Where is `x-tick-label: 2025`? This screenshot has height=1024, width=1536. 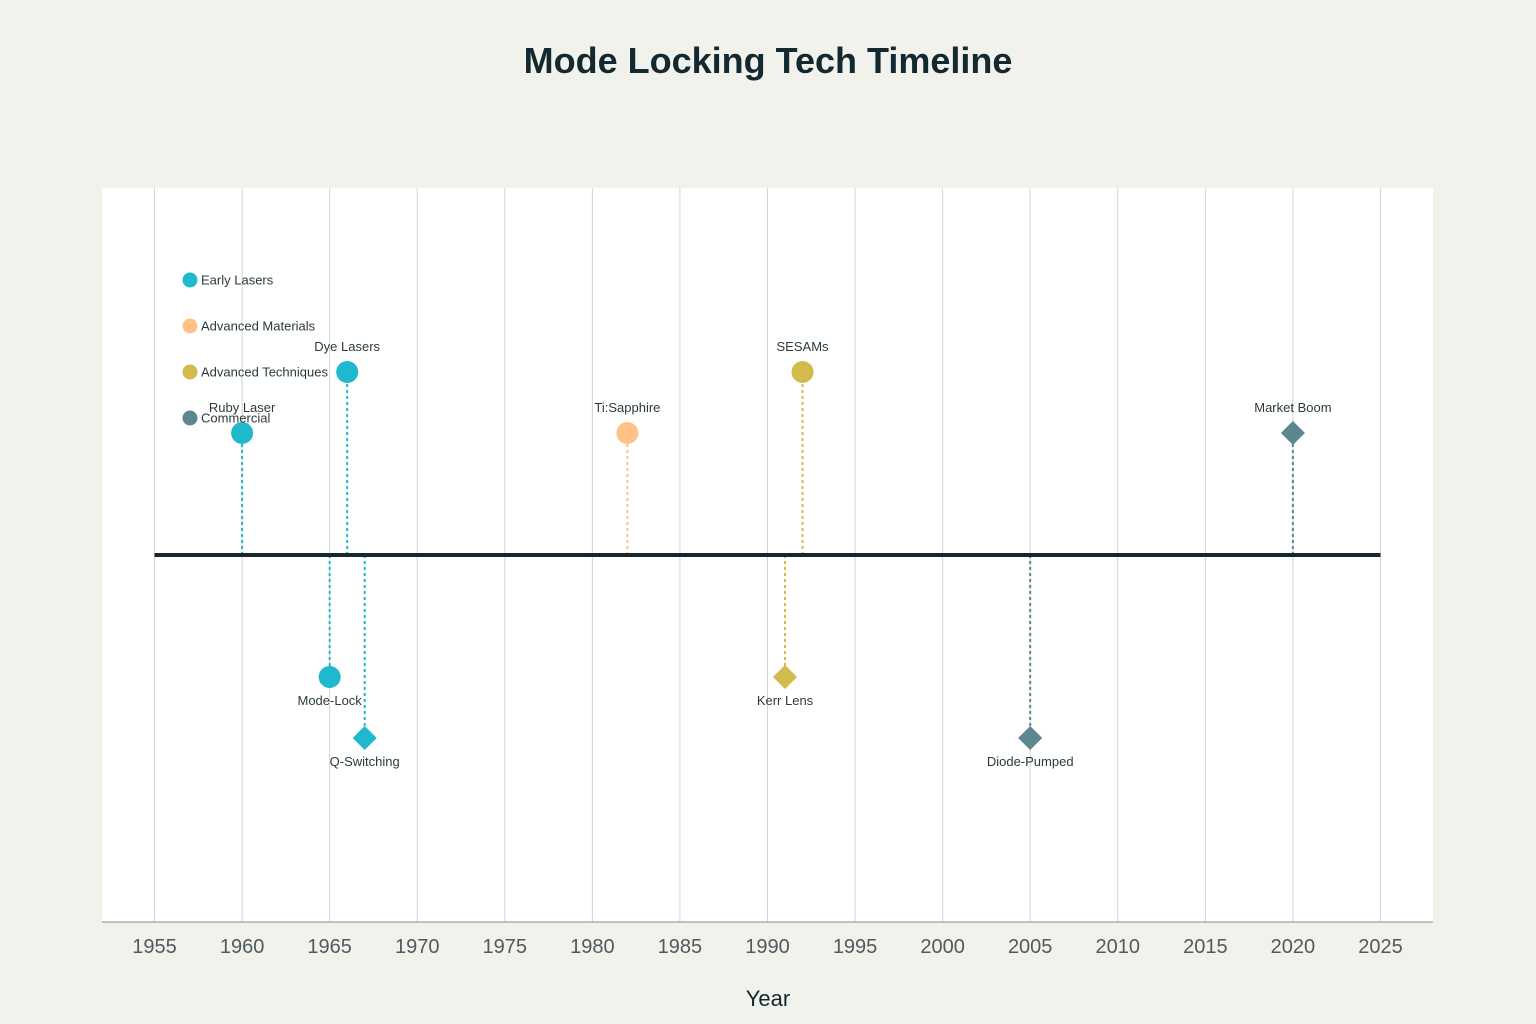 x-tick-label: 2025 is located at coordinates (1380, 947).